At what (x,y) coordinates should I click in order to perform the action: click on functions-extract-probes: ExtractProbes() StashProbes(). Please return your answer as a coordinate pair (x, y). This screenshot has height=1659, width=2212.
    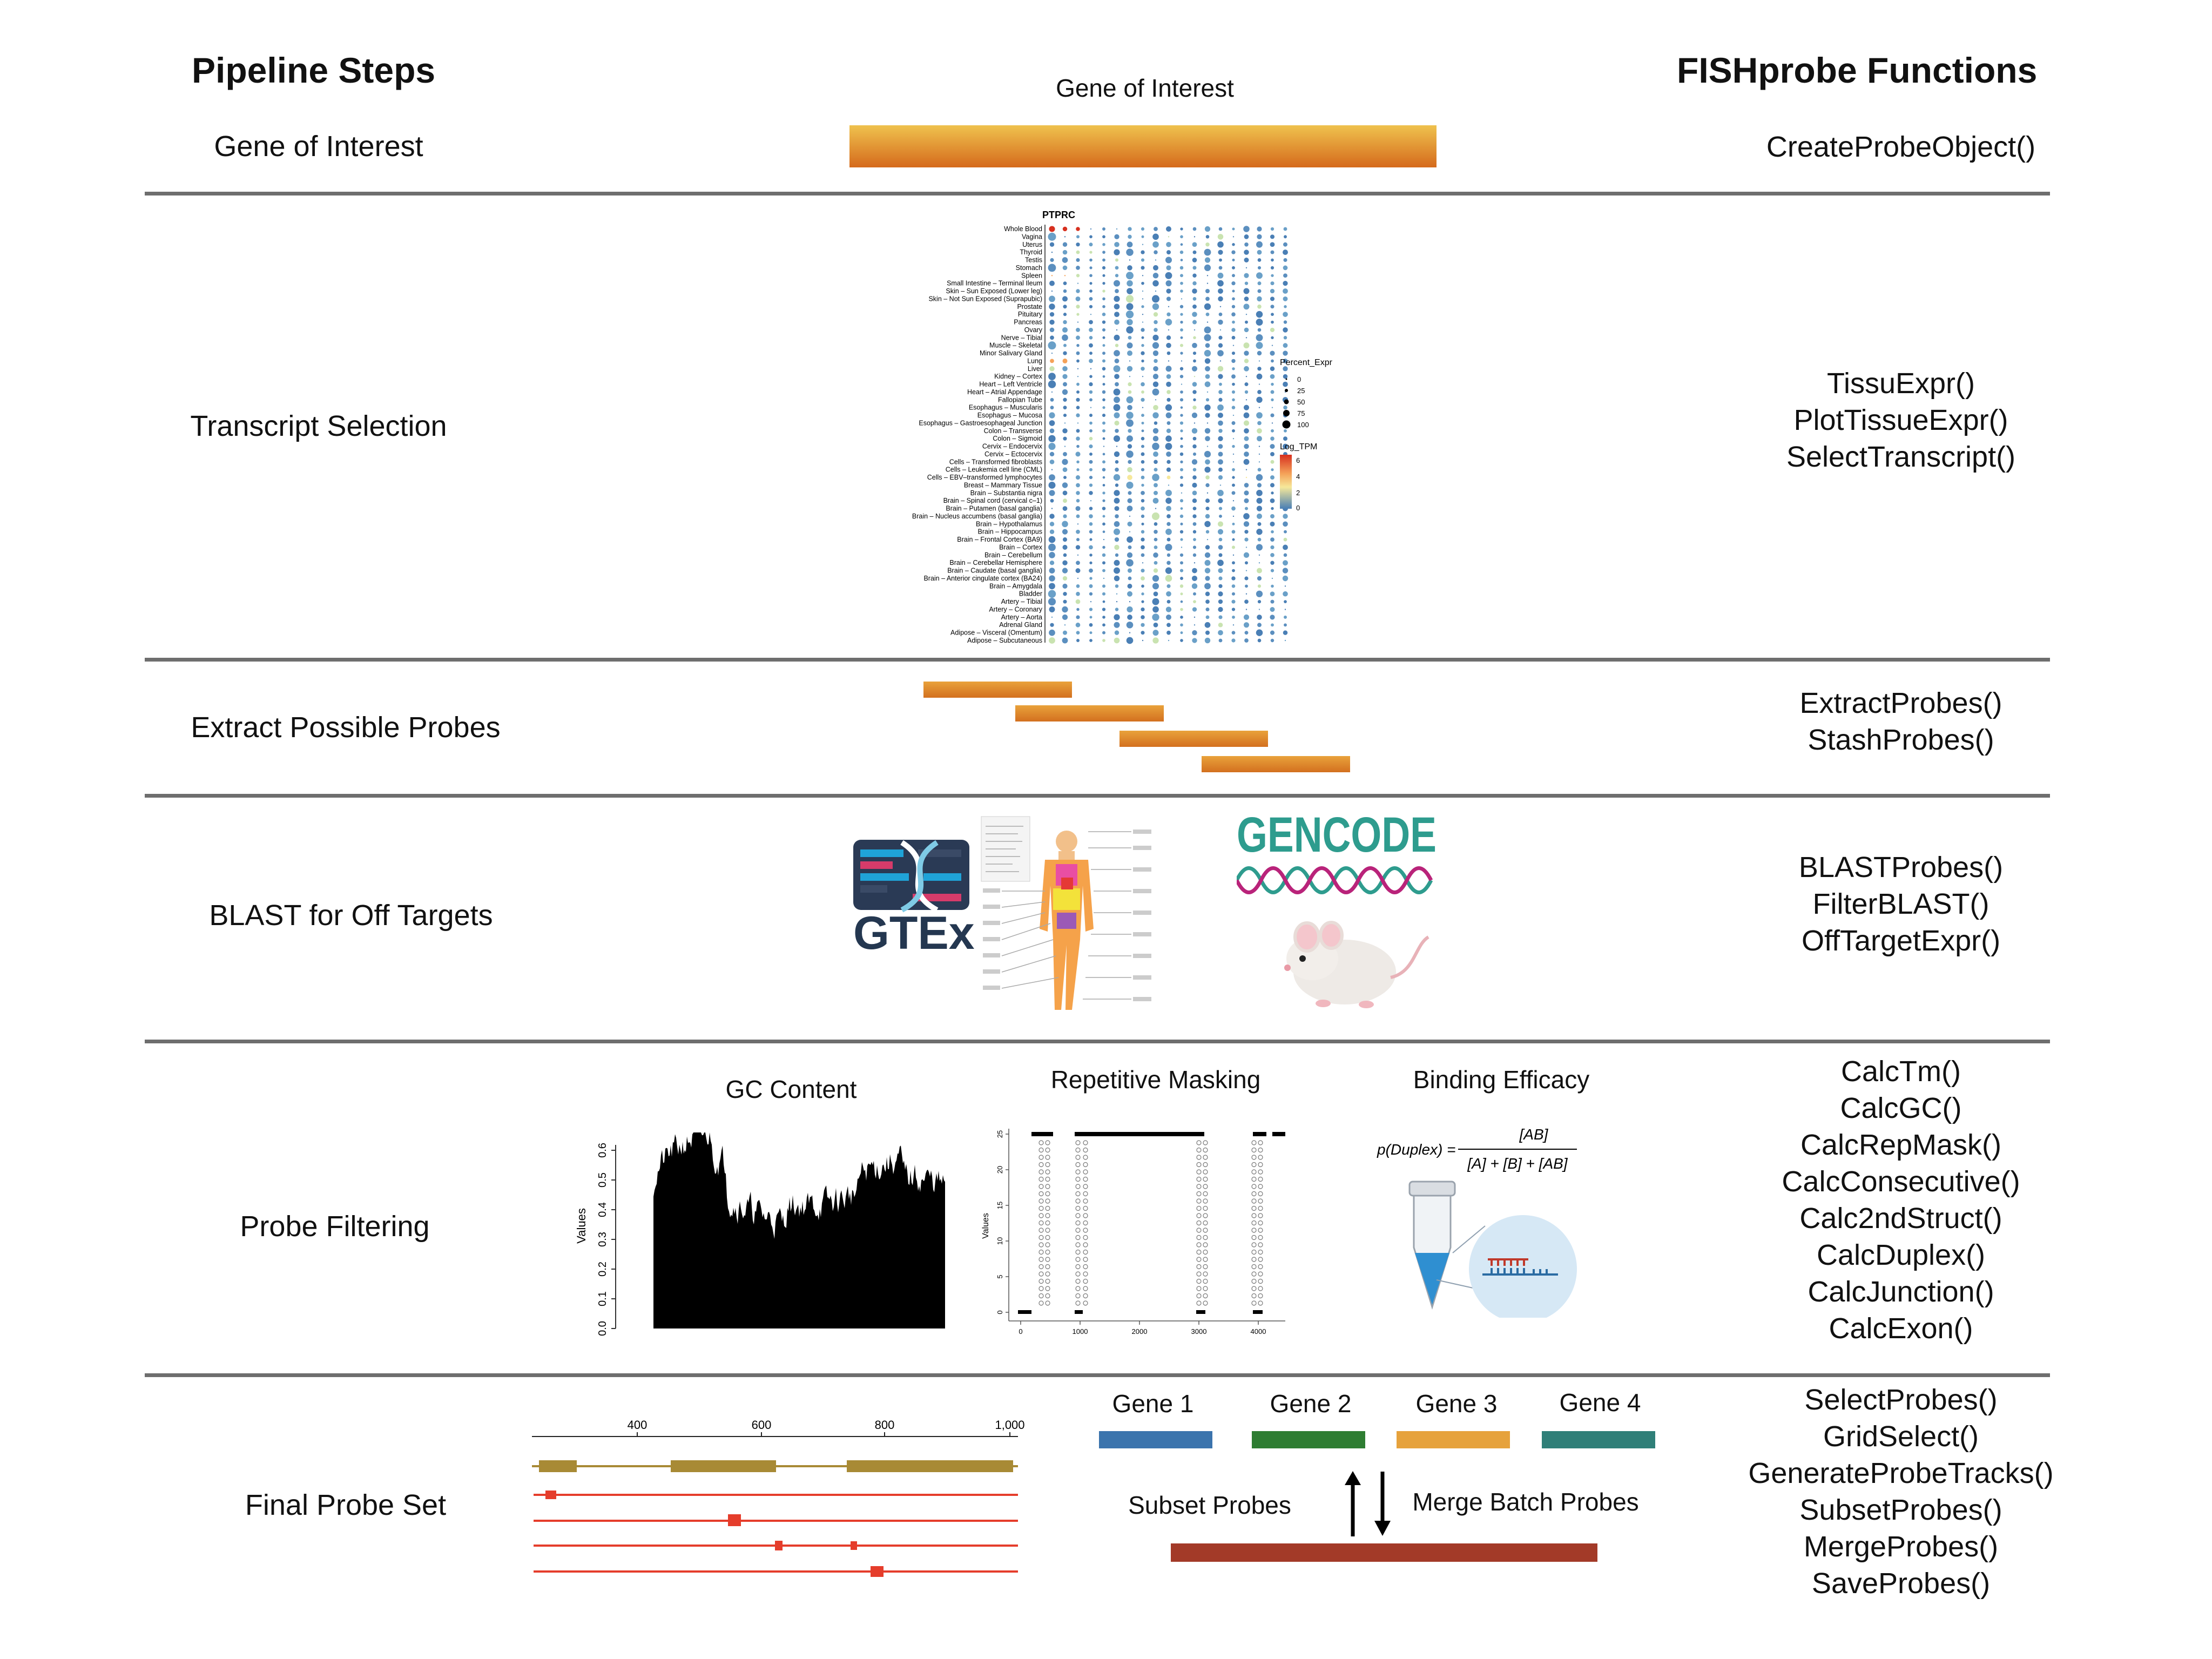
    Looking at the image, I should click on (1901, 721).